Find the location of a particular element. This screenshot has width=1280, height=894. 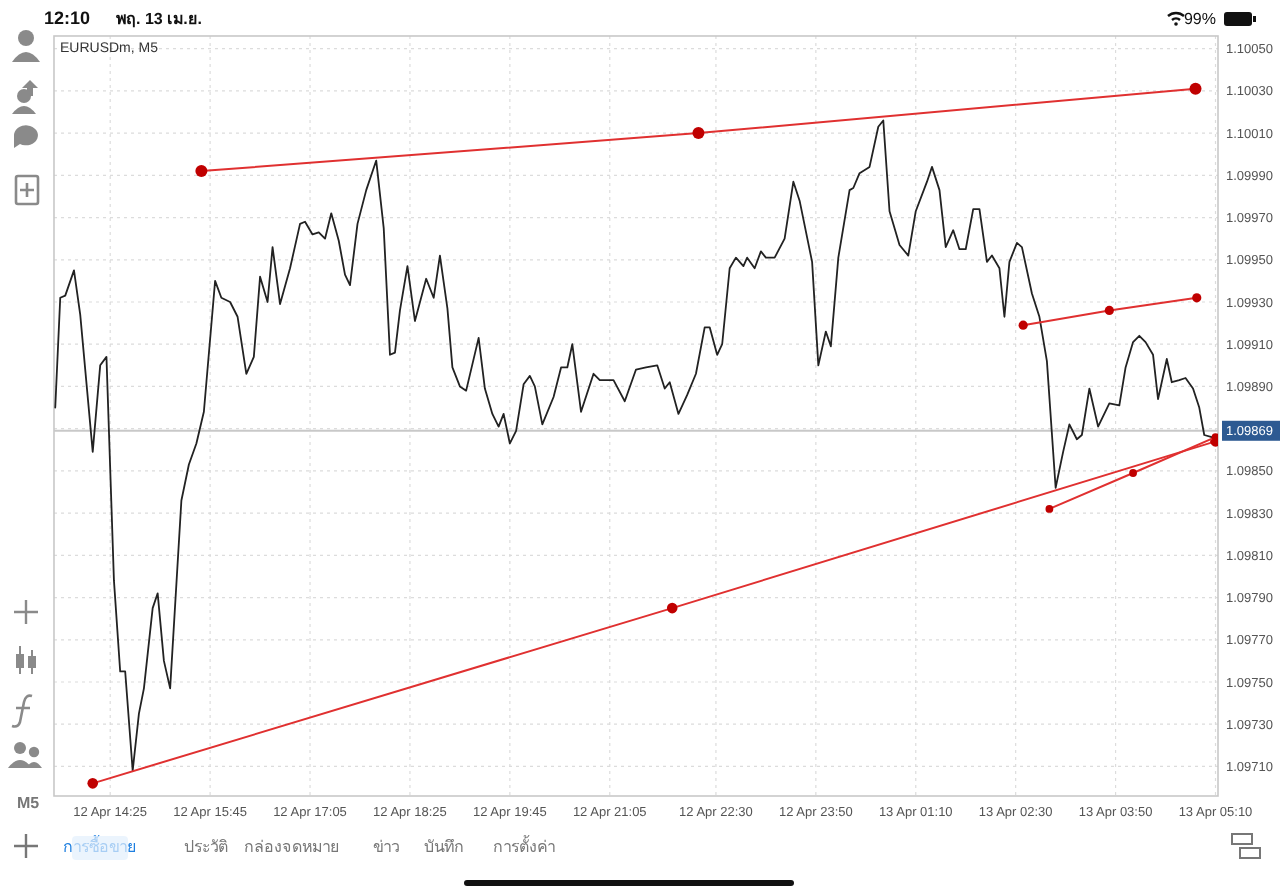

text: พฤ. 13 เม.ย. is located at coordinates (159, 19).